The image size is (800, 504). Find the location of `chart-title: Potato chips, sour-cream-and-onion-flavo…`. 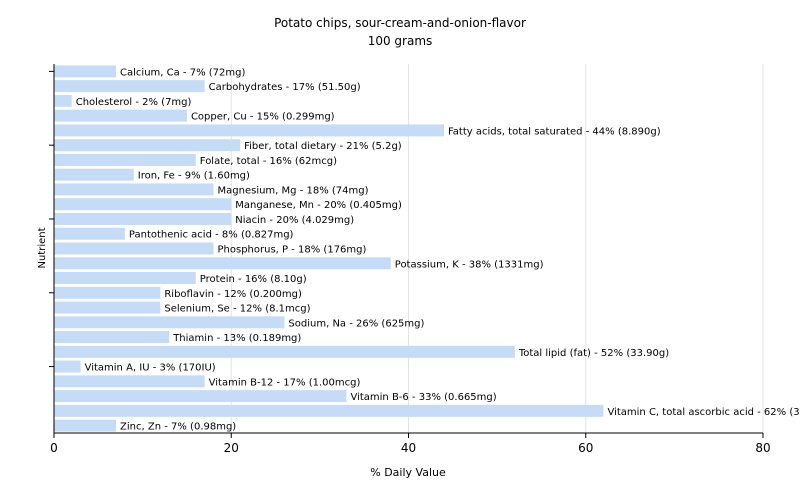

chart-title: Potato chips, sour-cream-and-onion-flavo… is located at coordinates (400, 23).